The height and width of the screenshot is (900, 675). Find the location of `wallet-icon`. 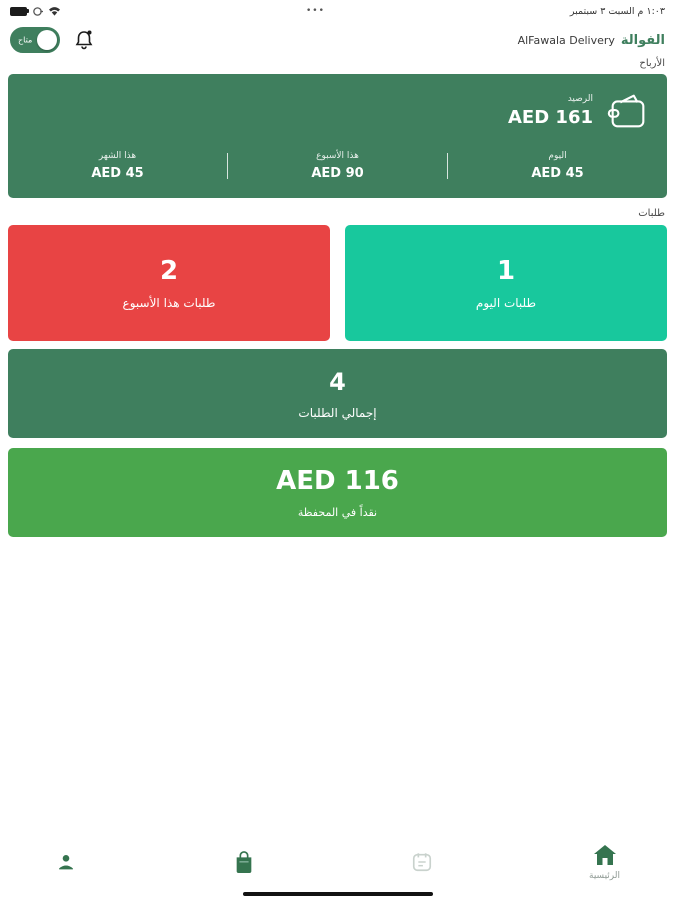

wallet-icon is located at coordinates (626, 111).